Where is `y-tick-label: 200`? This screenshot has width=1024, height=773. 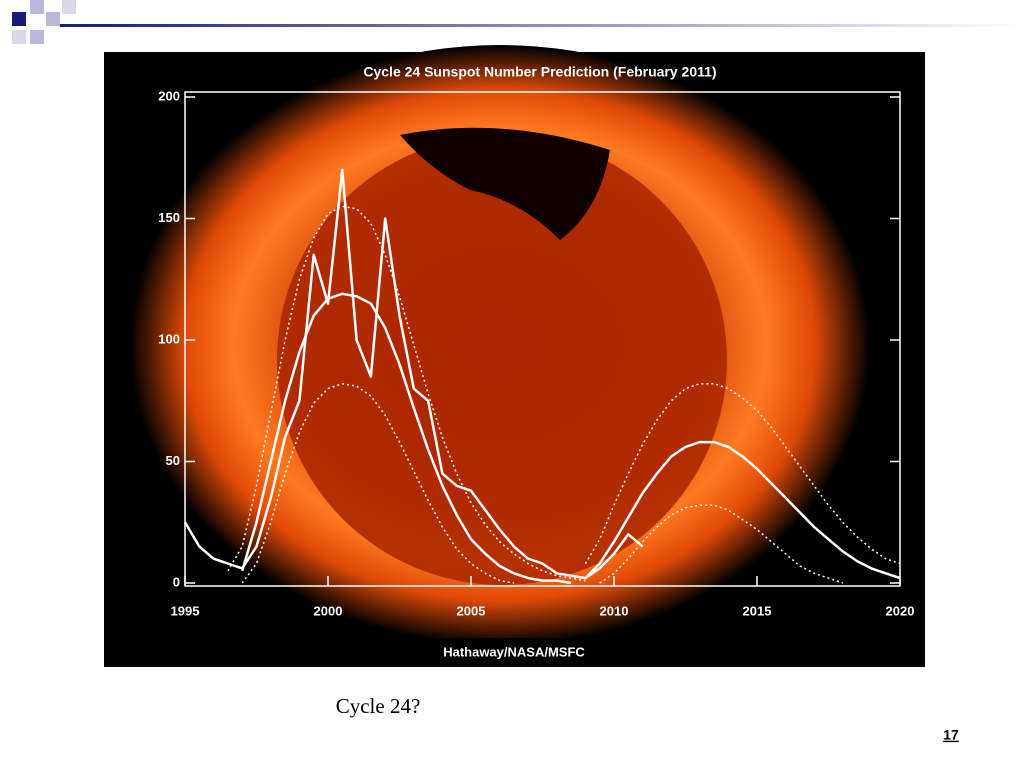 y-tick-label: 200 is located at coordinates (169, 95).